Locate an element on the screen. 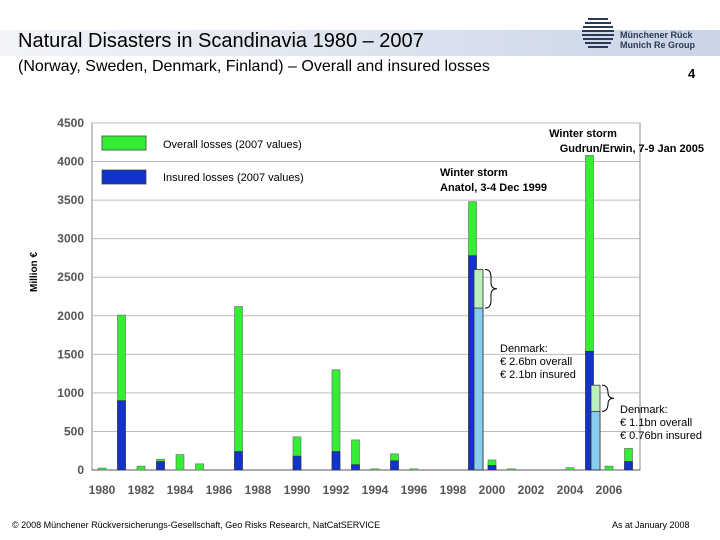 Image resolution: width=720 pixels, height=540 pixels. bar-overall-1984 is located at coordinates (180, 462).